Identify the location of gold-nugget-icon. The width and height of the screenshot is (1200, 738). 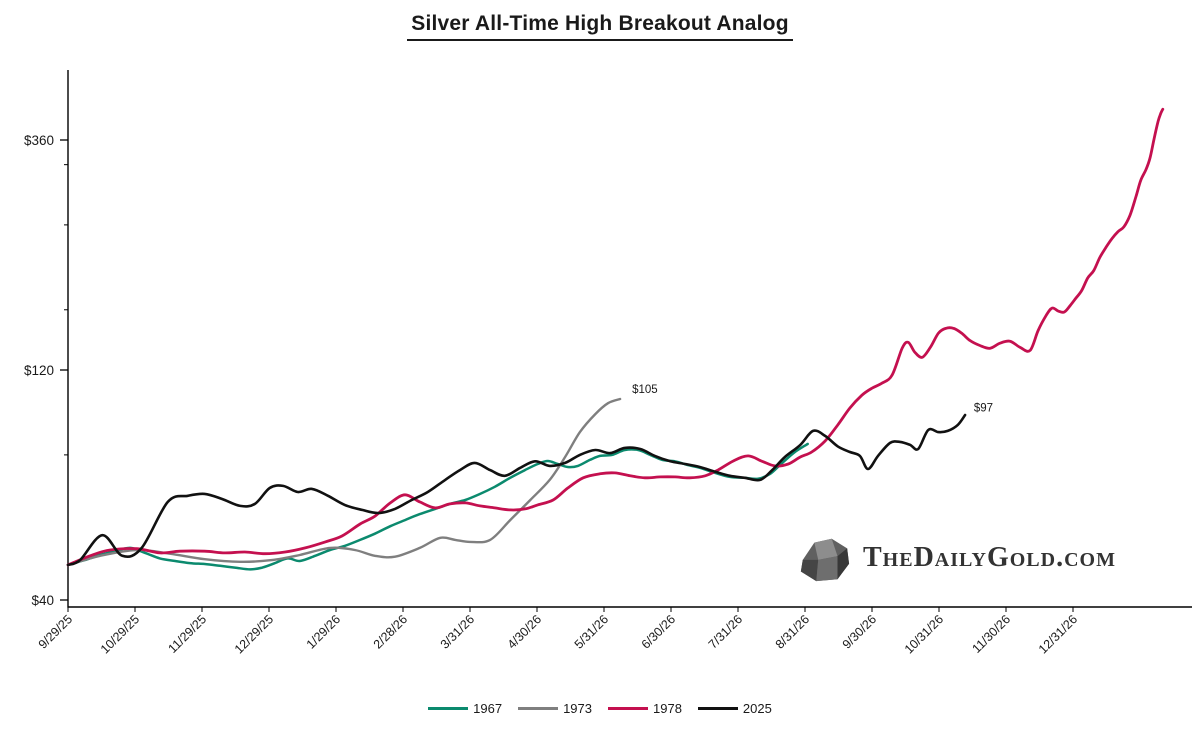
(825, 560).